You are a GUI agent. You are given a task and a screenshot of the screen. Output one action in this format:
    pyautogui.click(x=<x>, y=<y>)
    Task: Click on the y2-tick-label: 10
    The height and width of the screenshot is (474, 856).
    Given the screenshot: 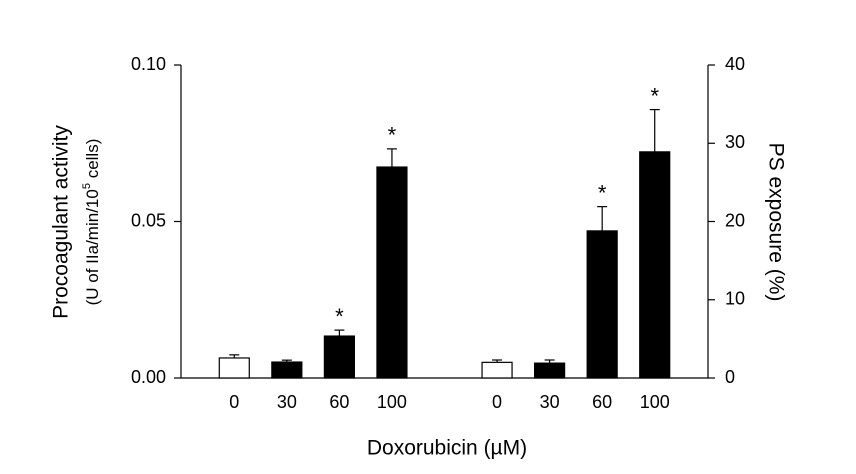 What is the action you would take?
    pyautogui.click(x=735, y=299)
    